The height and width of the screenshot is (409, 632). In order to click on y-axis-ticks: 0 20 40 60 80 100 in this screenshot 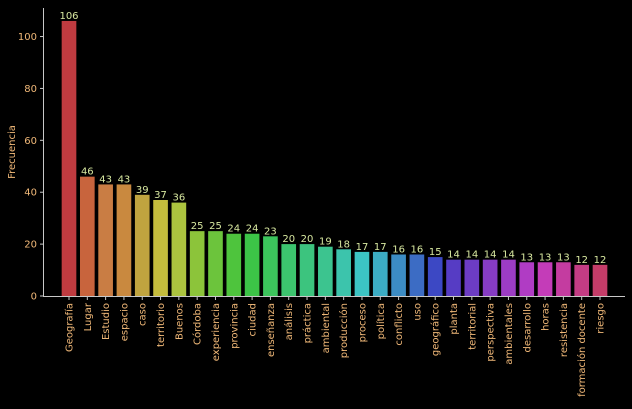, I will do `click(31, 167)`.